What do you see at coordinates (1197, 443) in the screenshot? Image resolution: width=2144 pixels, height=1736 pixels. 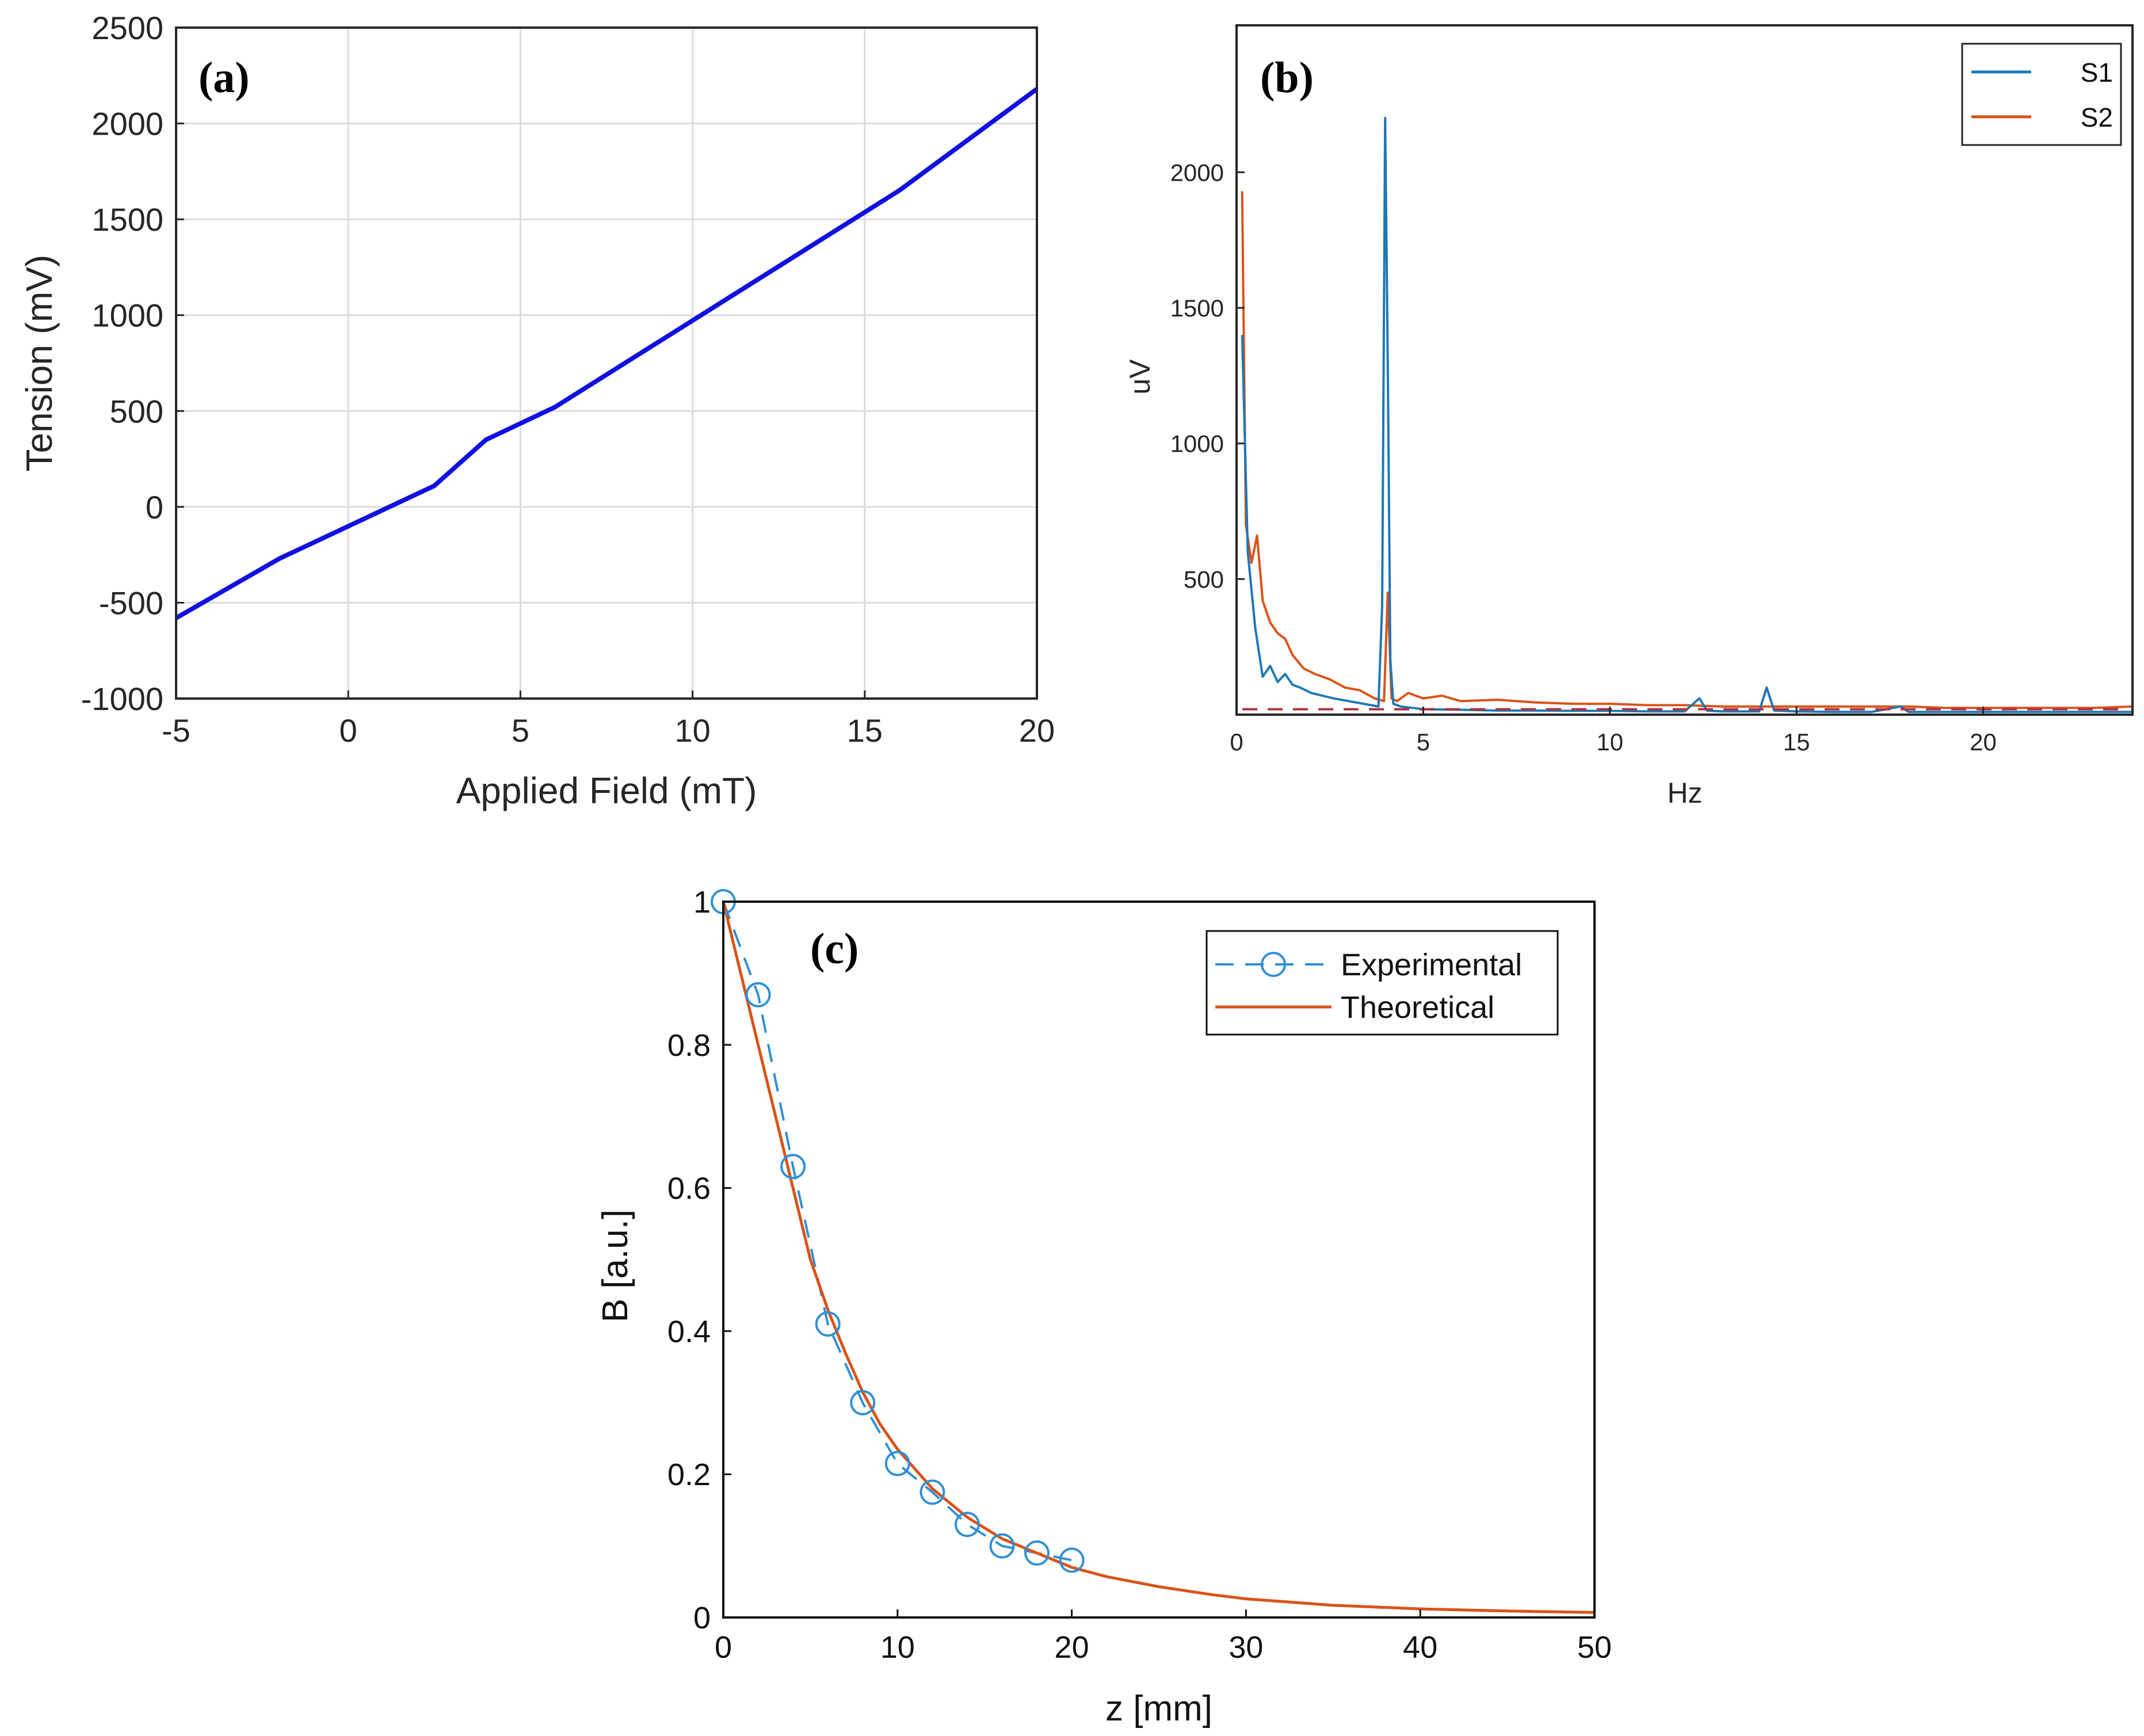 I see `chart-b-y-tick-label: 1000` at bounding box center [1197, 443].